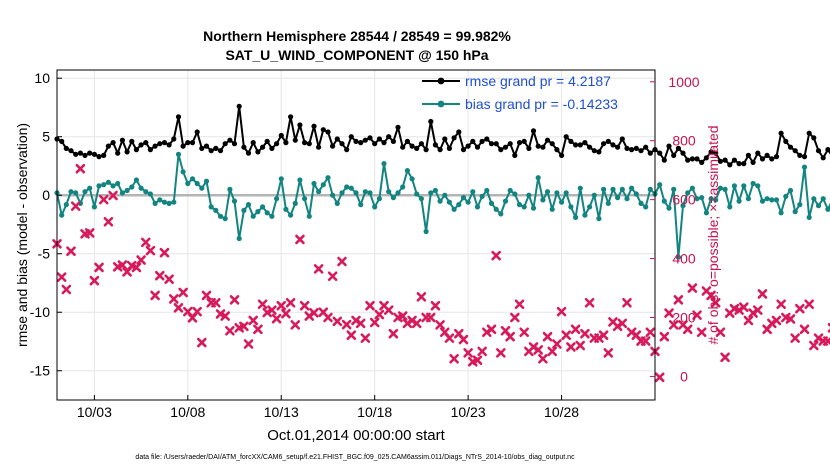 The image size is (830, 470). What do you see at coordinates (94, 412) in the screenshot?
I see `x-tick-label: 10/03` at bounding box center [94, 412].